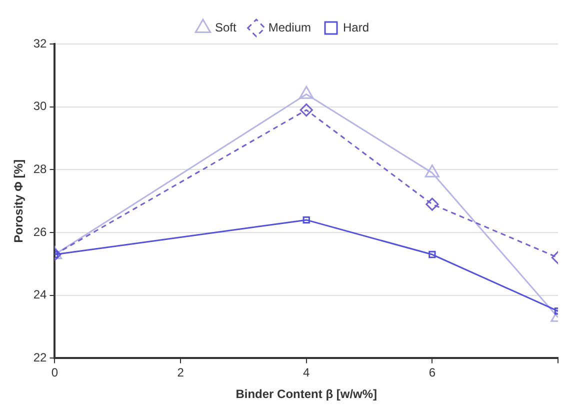  Describe the element at coordinates (40, 169) in the screenshot. I see `y-tick-label: 28` at that location.